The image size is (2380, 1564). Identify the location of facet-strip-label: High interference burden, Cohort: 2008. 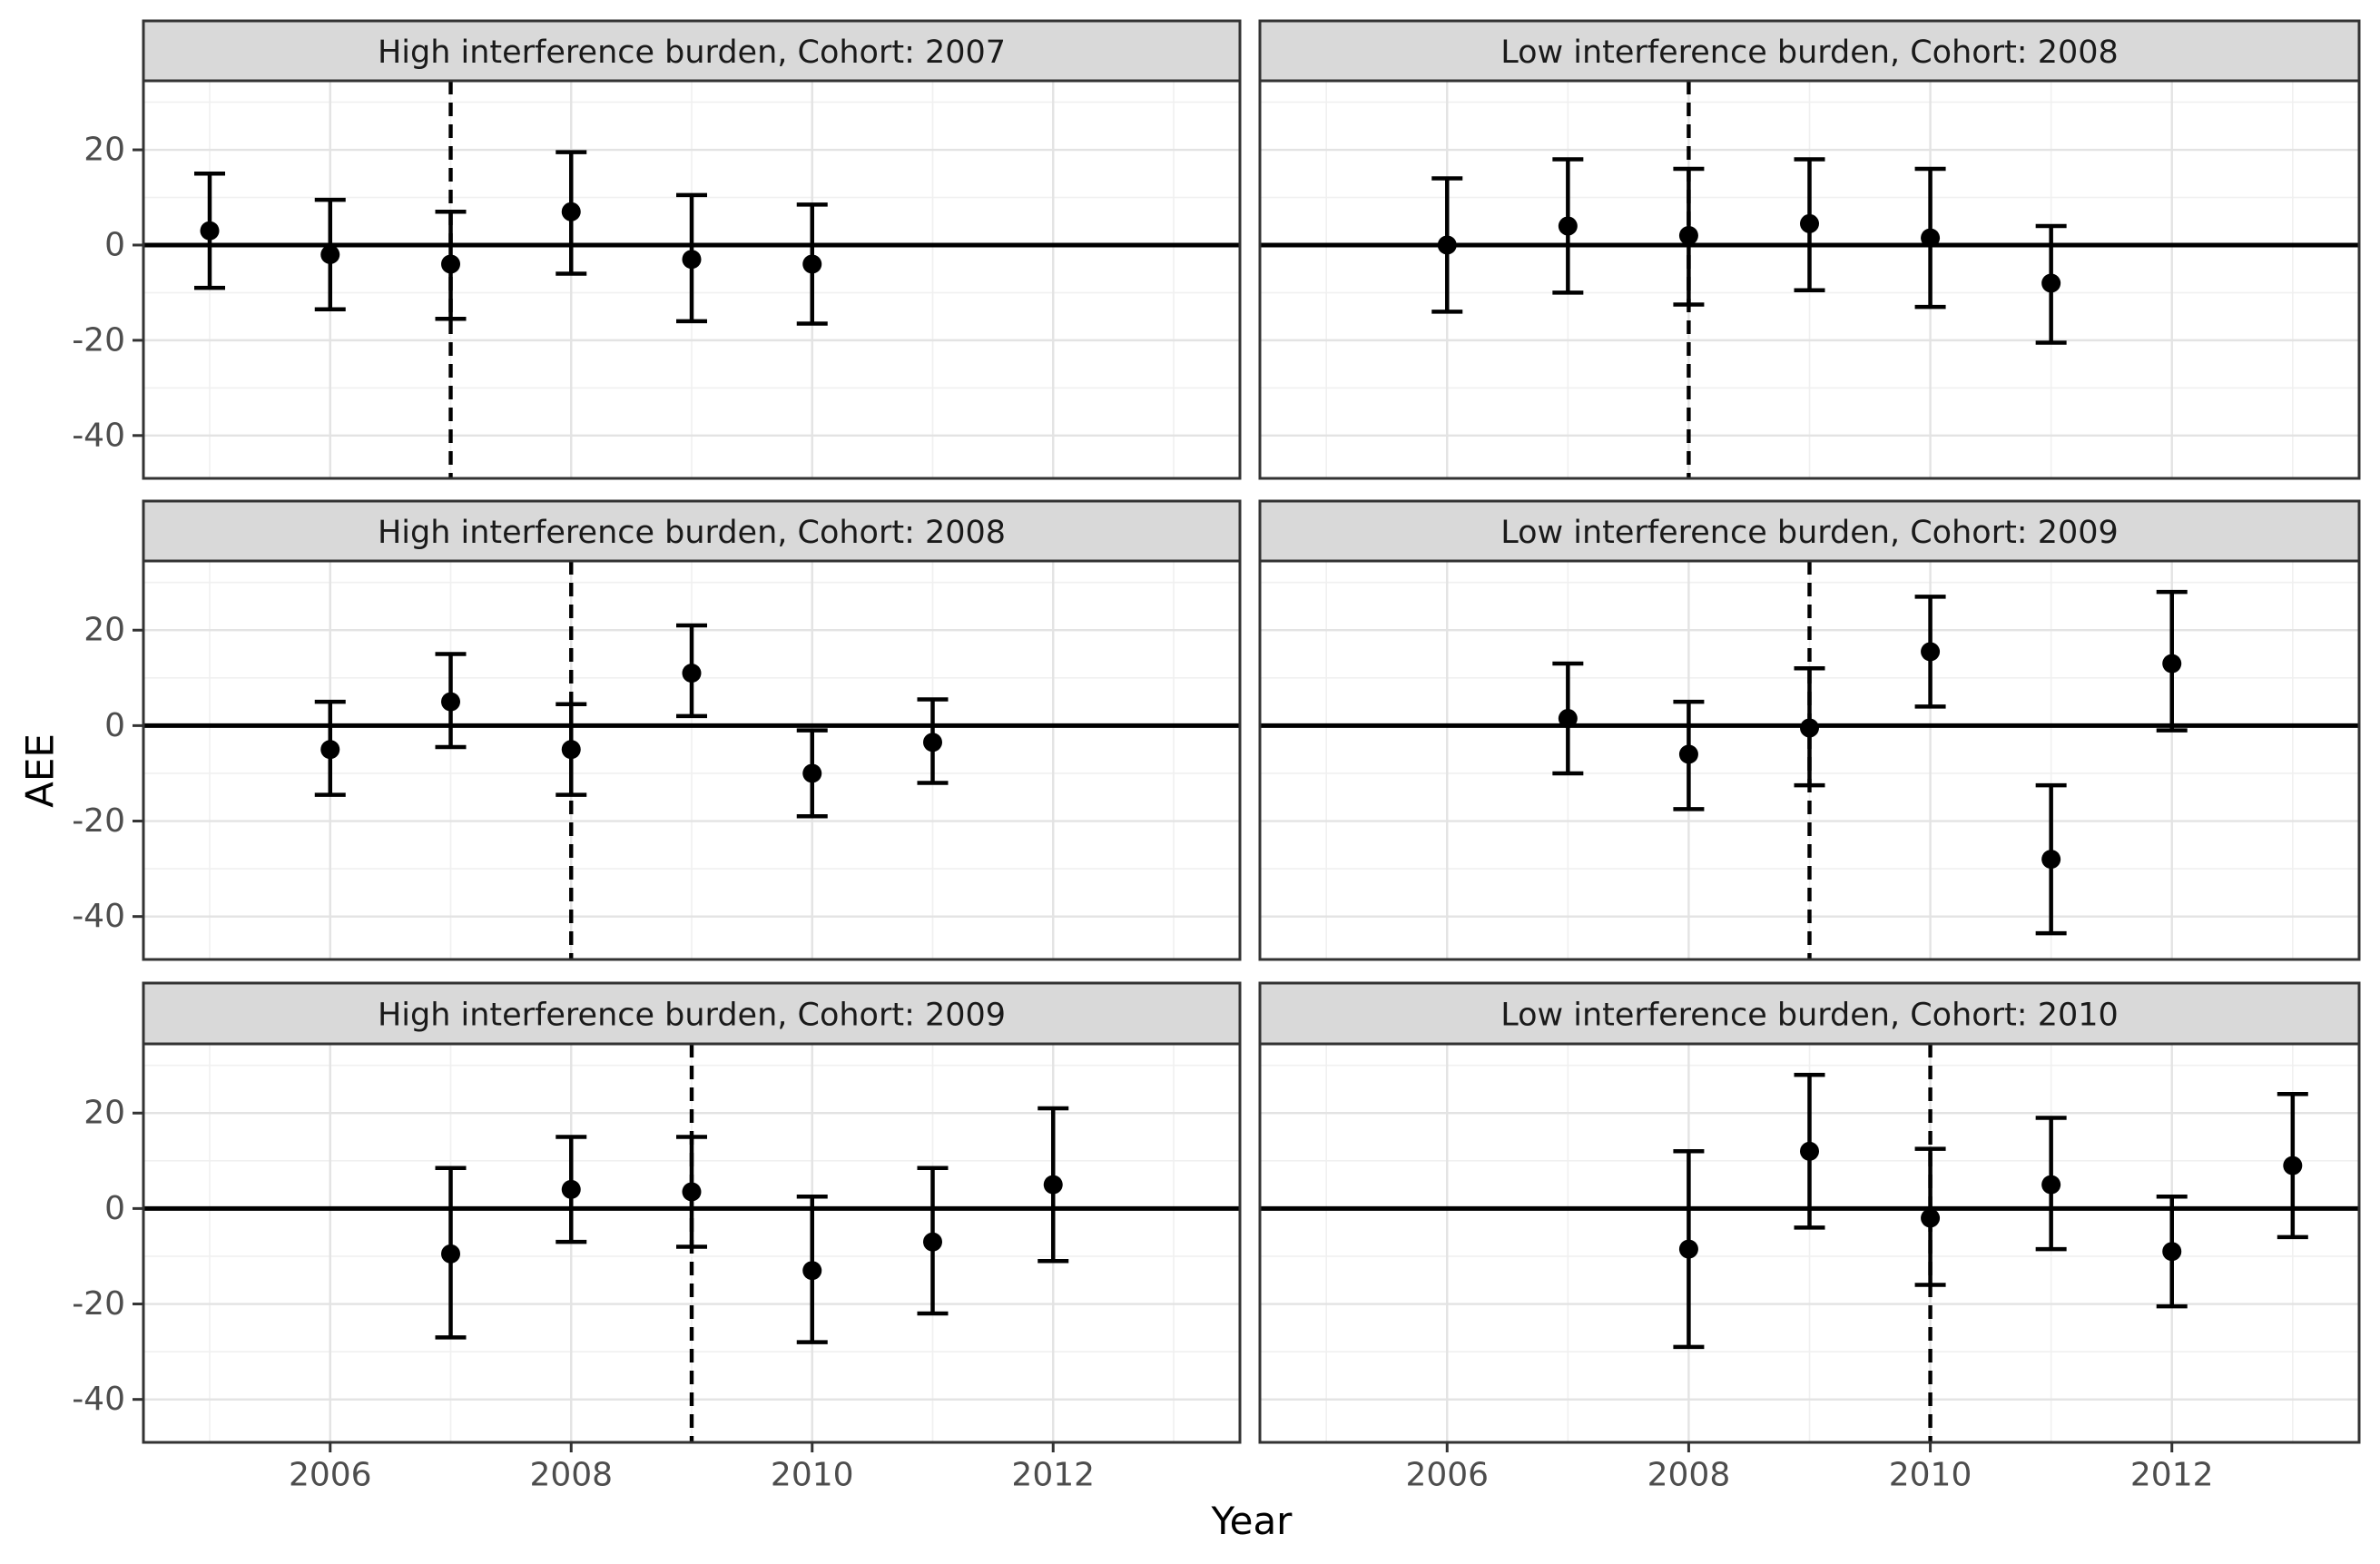
(692, 533).